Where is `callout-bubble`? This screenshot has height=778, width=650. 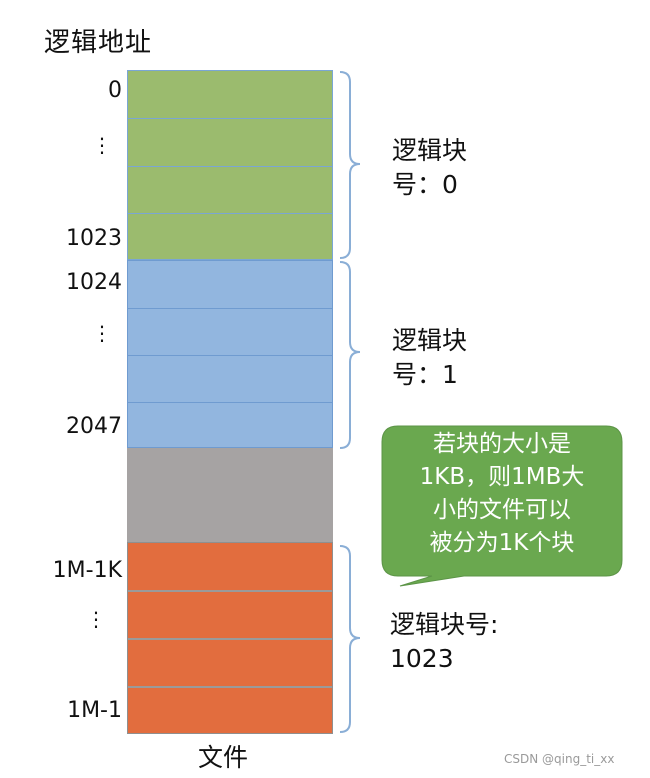 callout-bubble is located at coordinates (502, 506).